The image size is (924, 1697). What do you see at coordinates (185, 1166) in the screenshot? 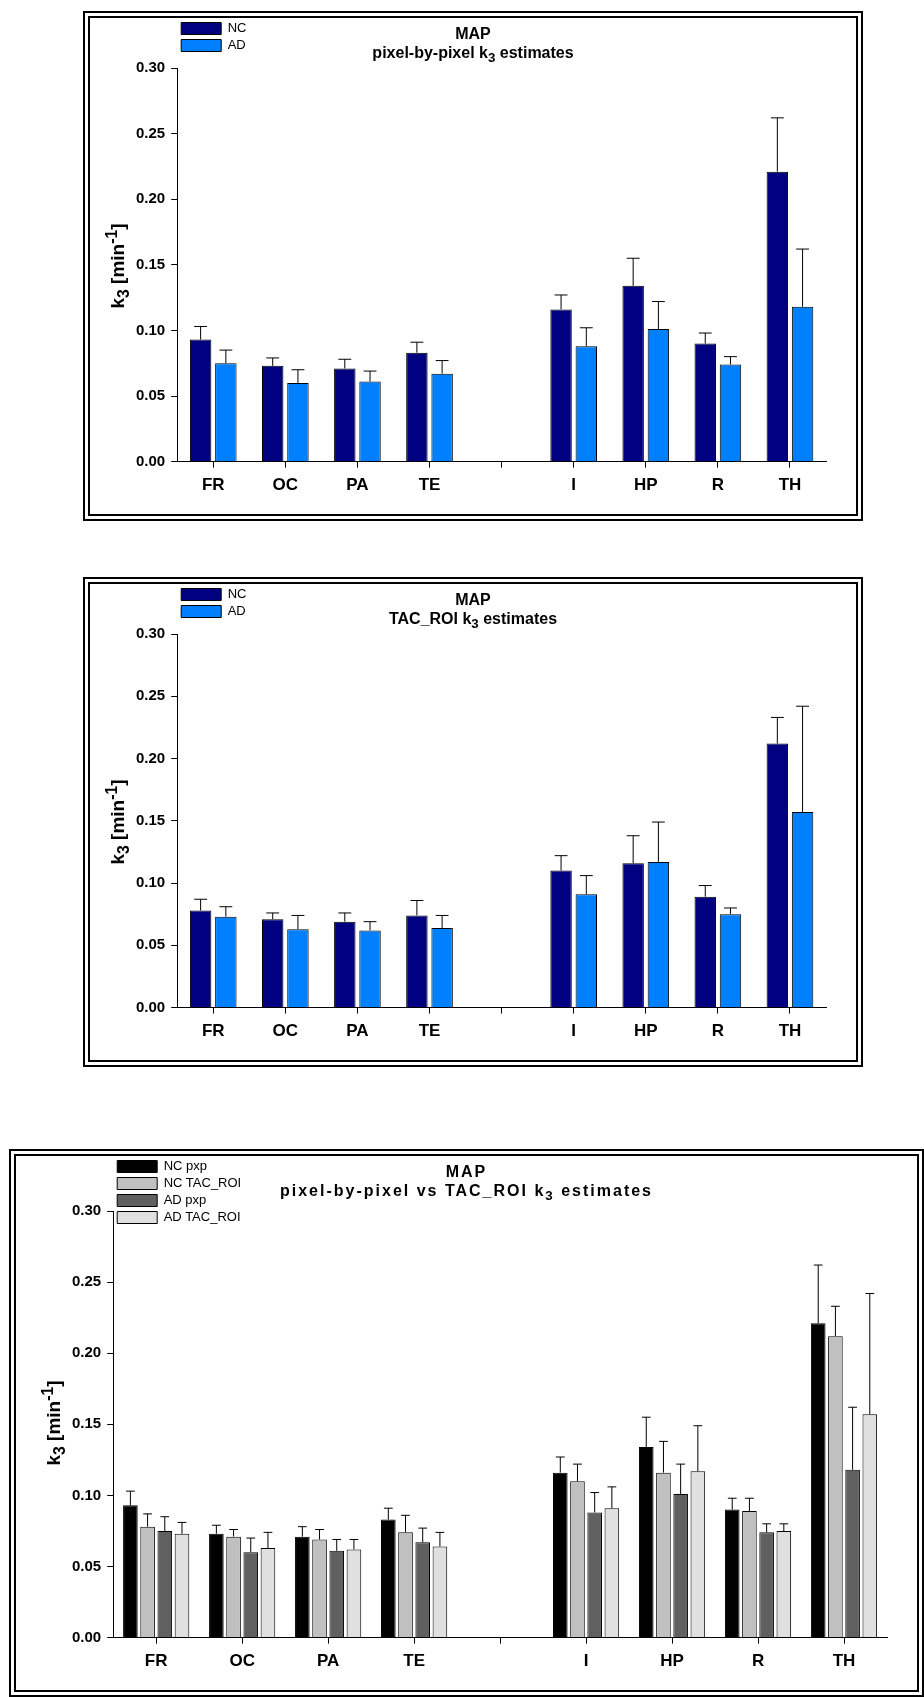
I see `legend-label: NC pxp` at bounding box center [185, 1166].